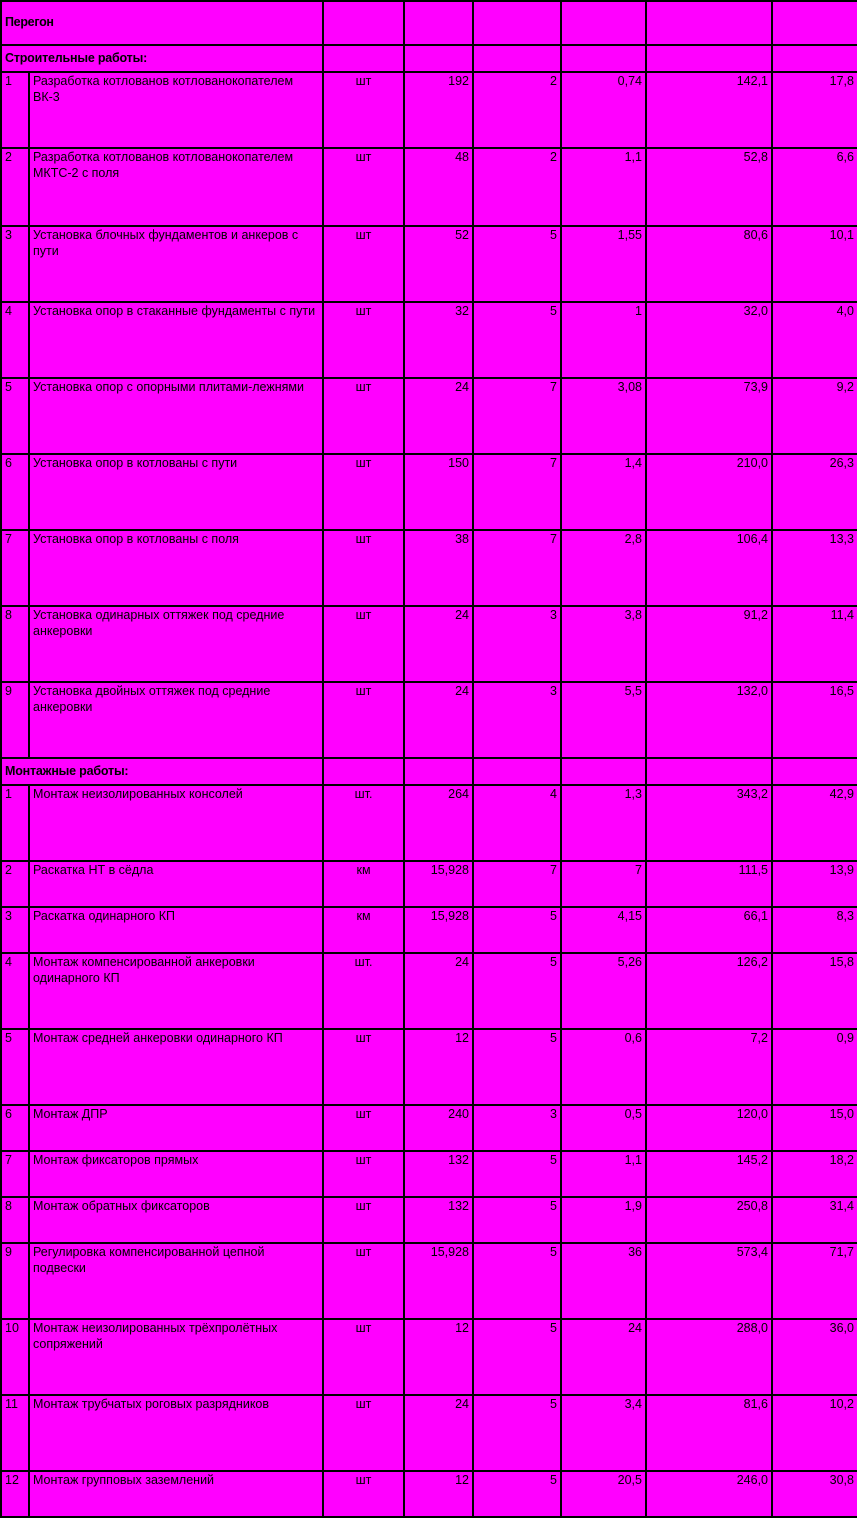 This screenshot has width=857, height=1518. I want to click on duration-cell: 4,0, so click(814, 340).